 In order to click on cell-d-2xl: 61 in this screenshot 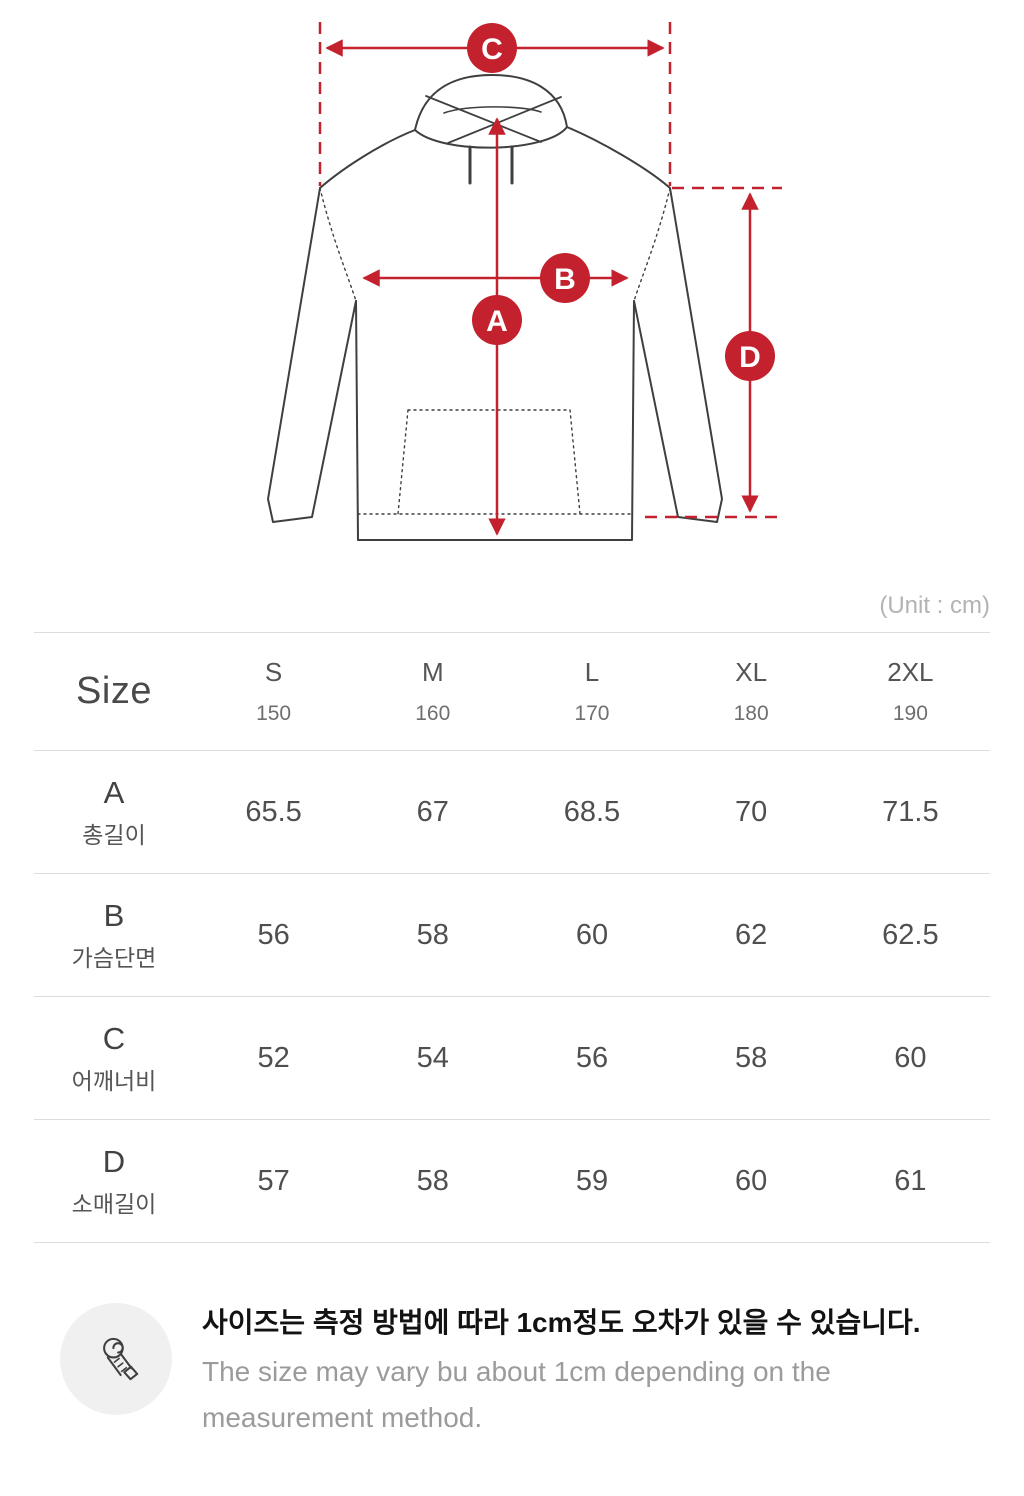, I will do `click(910, 1180)`.